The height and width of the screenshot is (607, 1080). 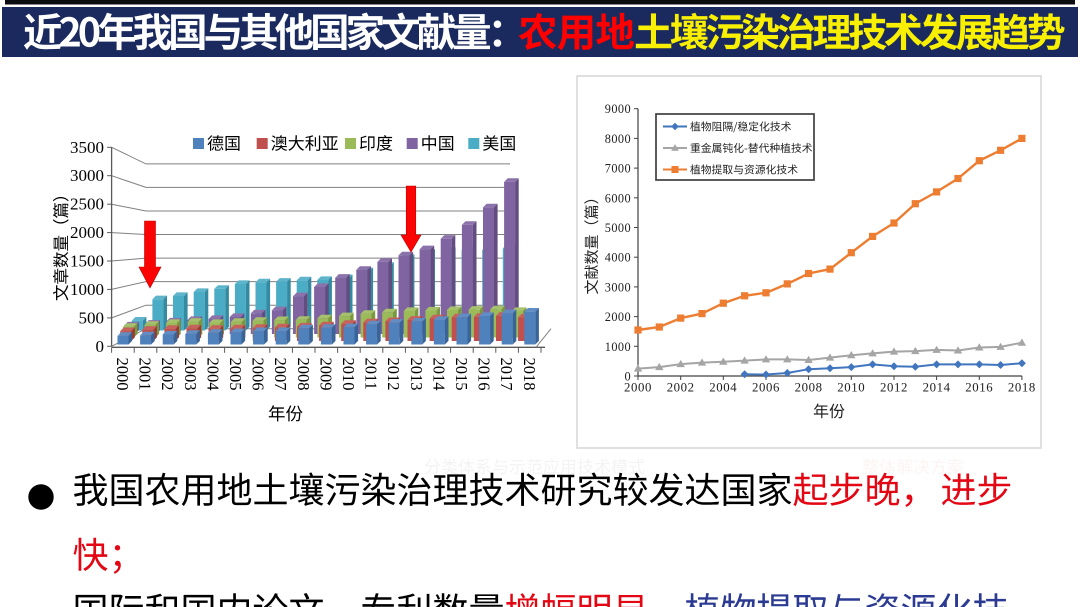 What do you see at coordinates (618, 109) in the screenshot?
I see `svg-text: 9000` at bounding box center [618, 109].